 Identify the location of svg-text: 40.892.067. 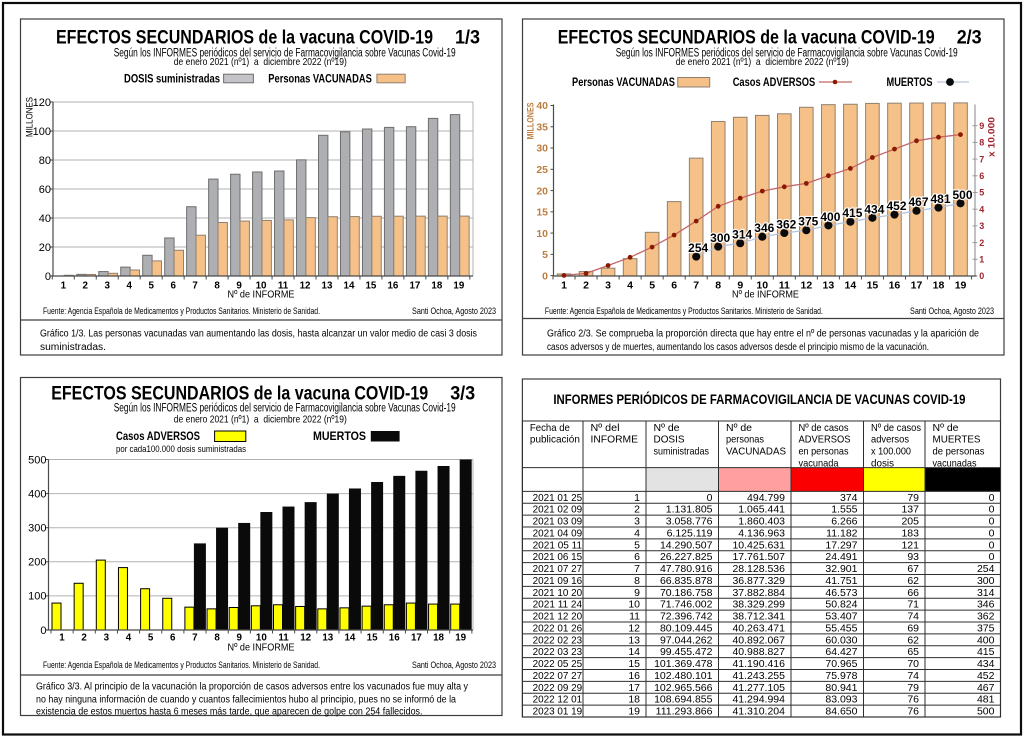
(758, 640).